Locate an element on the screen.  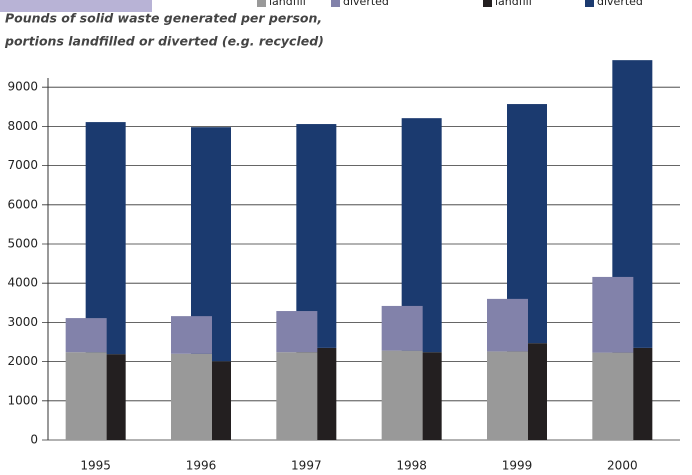
y-tick-label: 4000 is located at coordinates (22, 283).